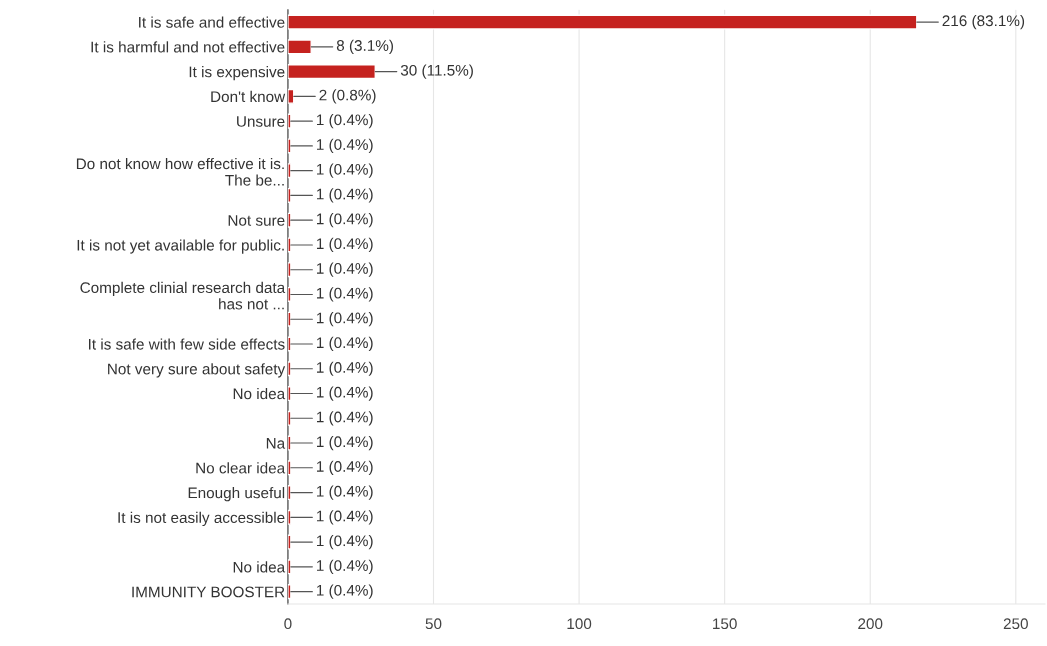 Image resolution: width=1047 pixels, height=646 pixels. I want to click on data-label: 30 (11.5%), so click(436, 71).